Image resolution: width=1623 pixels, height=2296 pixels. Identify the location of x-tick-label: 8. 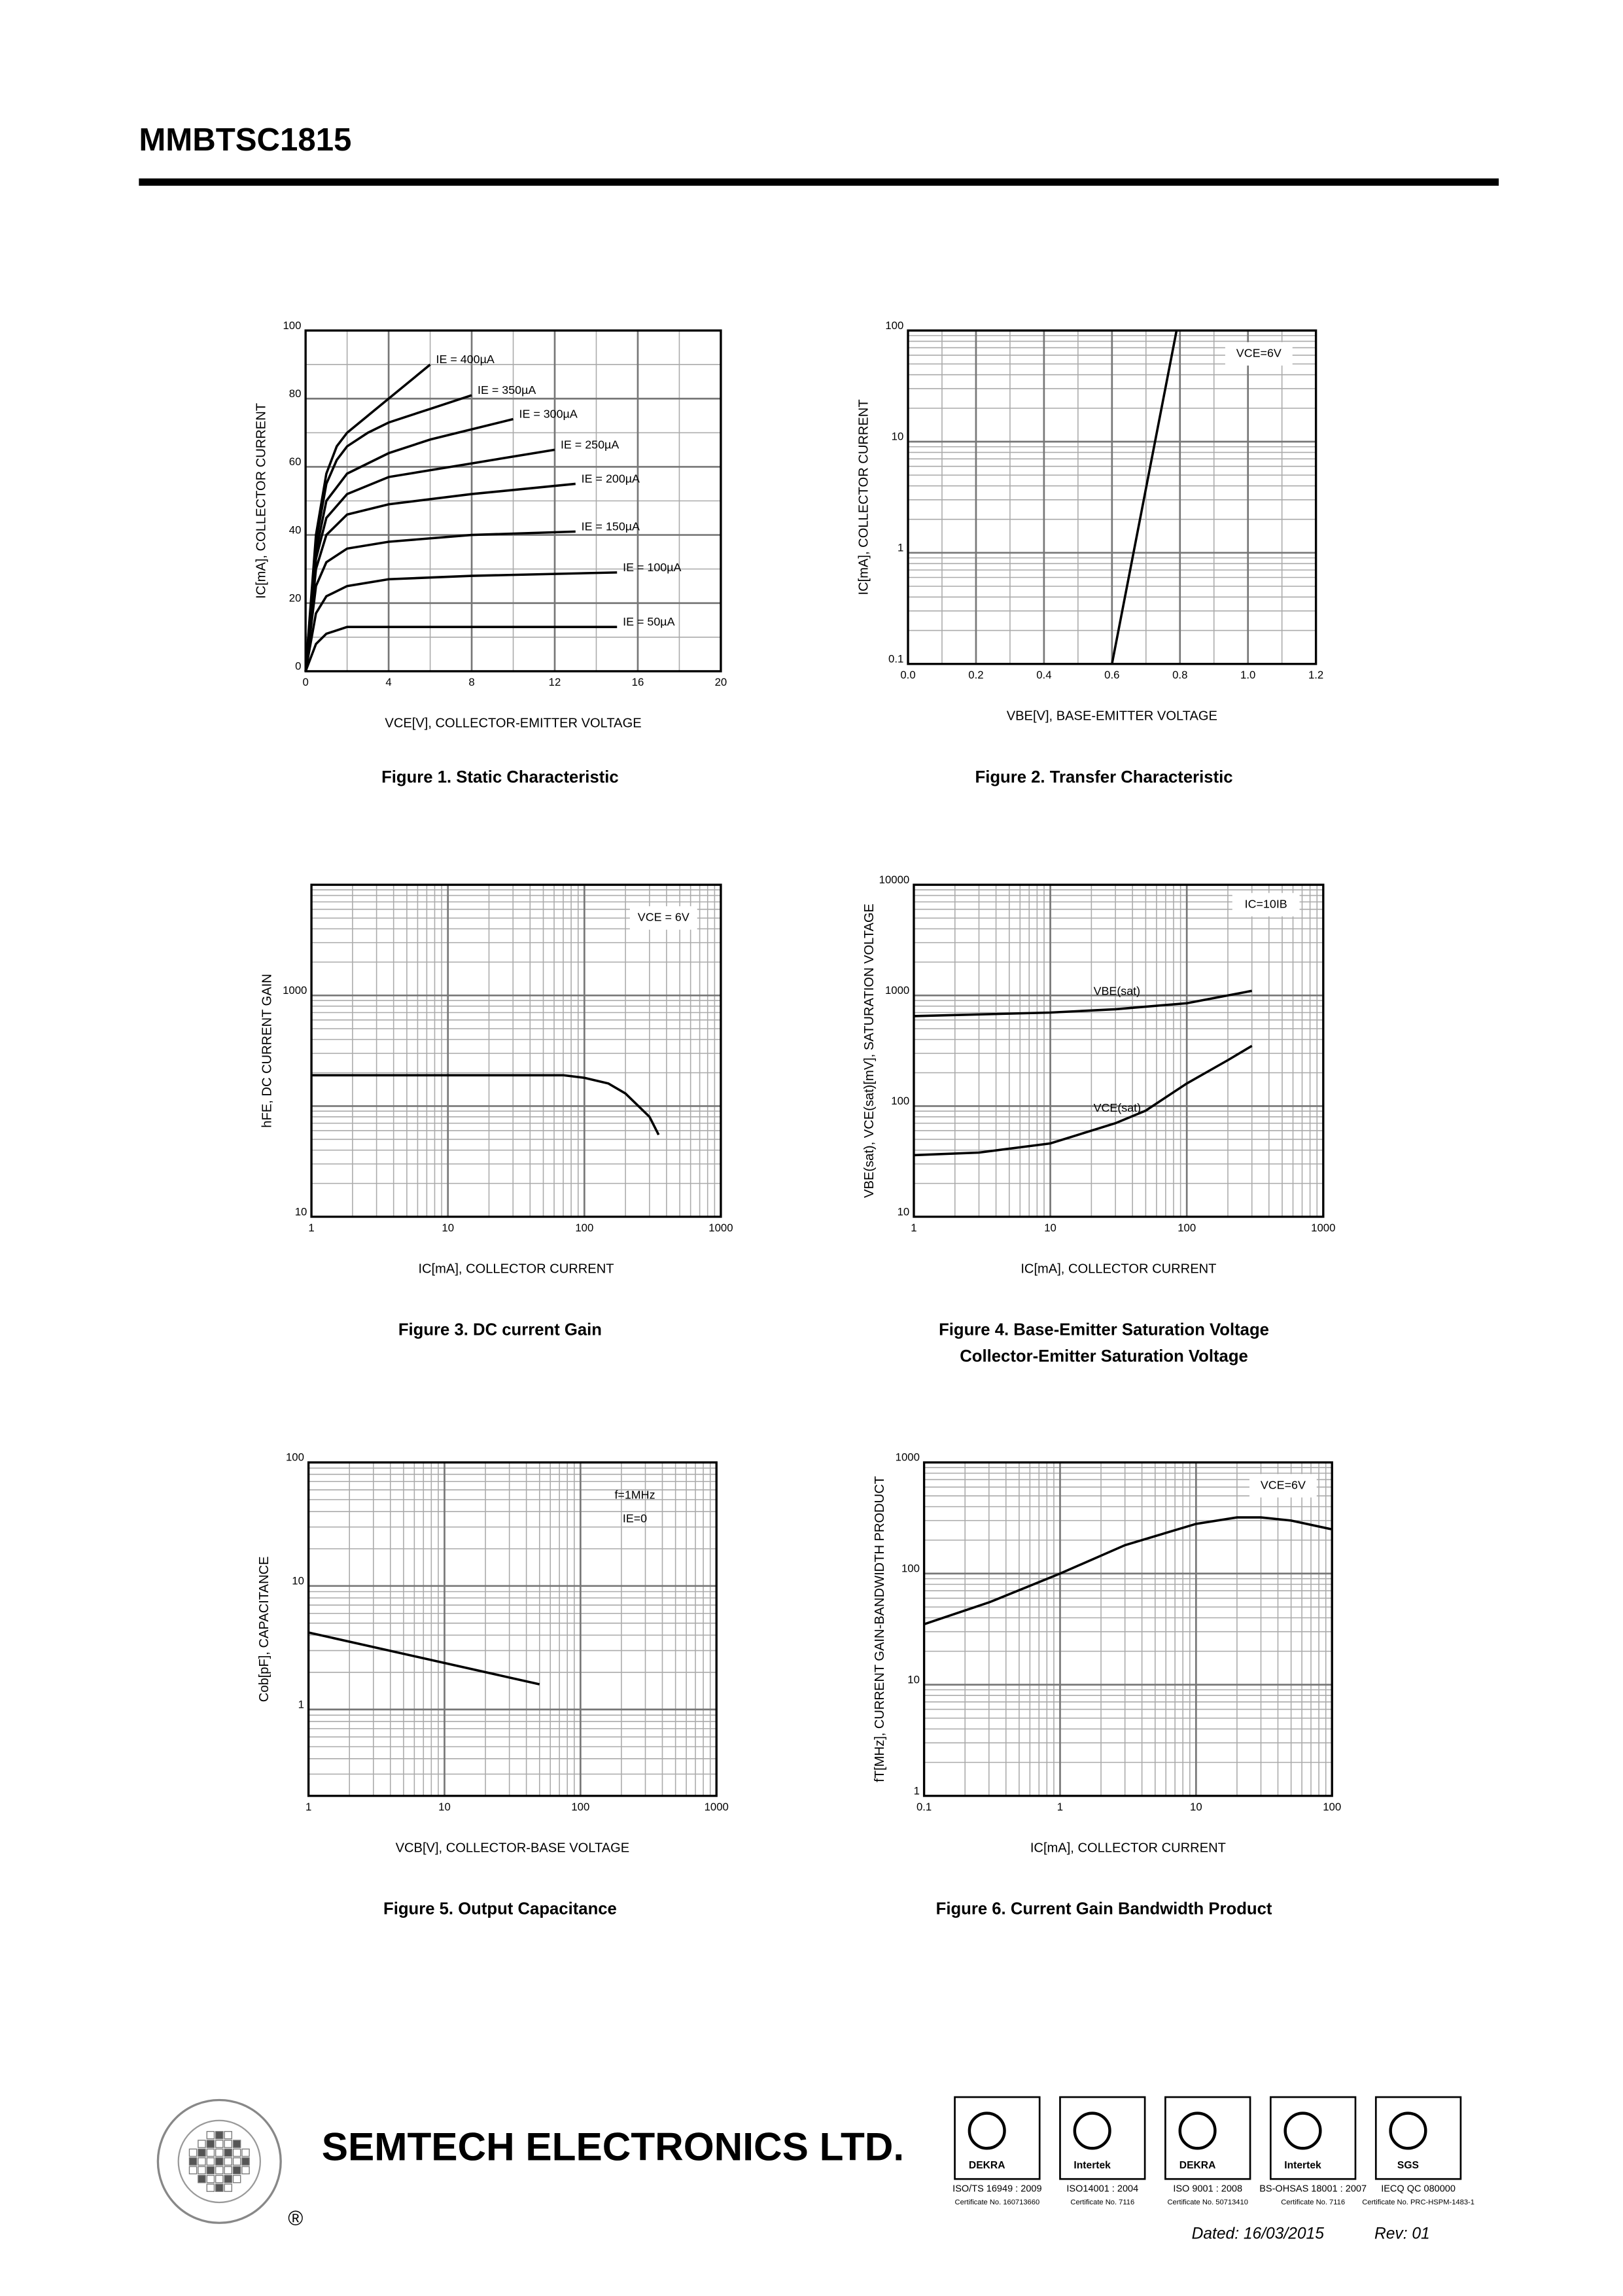
(471, 682).